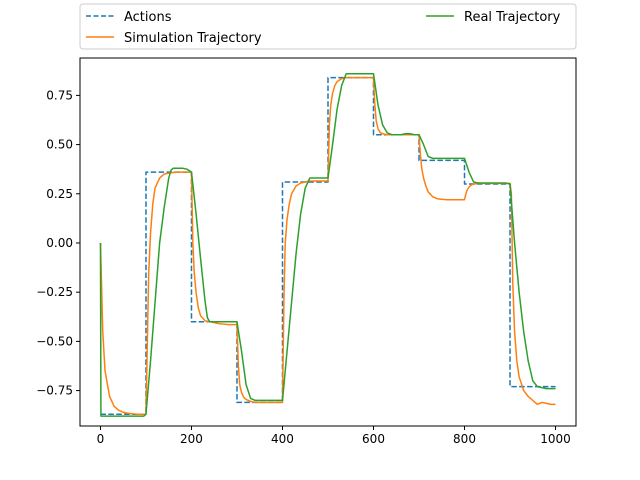 The image size is (640, 480). What do you see at coordinates (282, 439) in the screenshot?
I see `x-tick-label: 400` at bounding box center [282, 439].